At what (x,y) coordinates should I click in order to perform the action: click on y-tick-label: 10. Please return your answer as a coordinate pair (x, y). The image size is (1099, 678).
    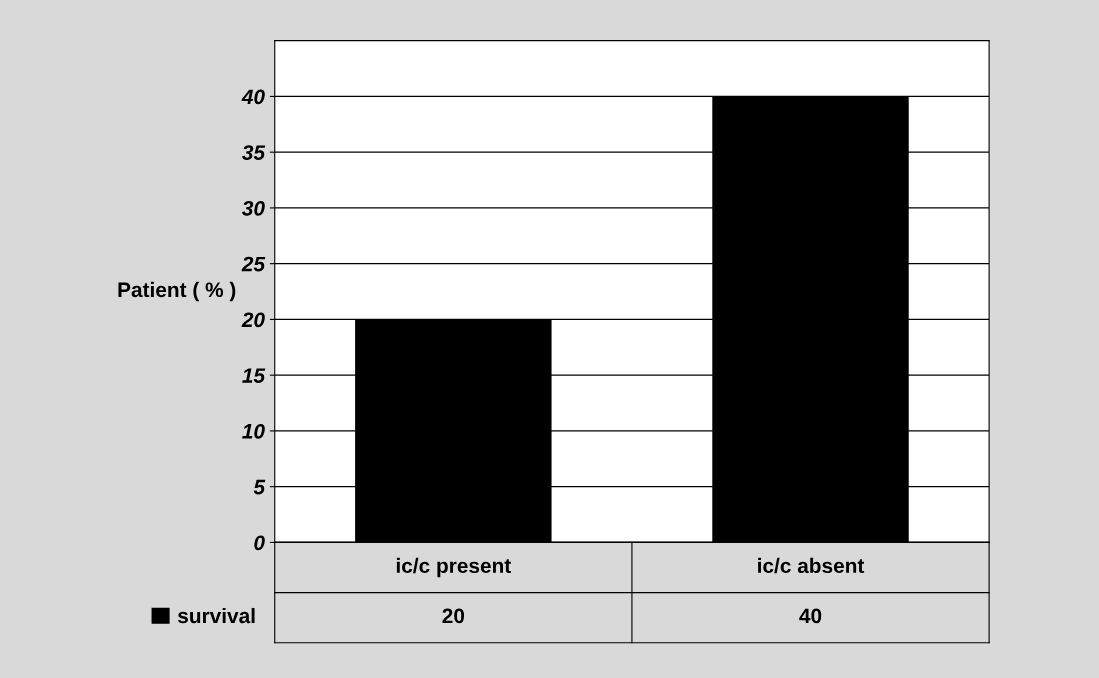
    Looking at the image, I should click on (253, 431).